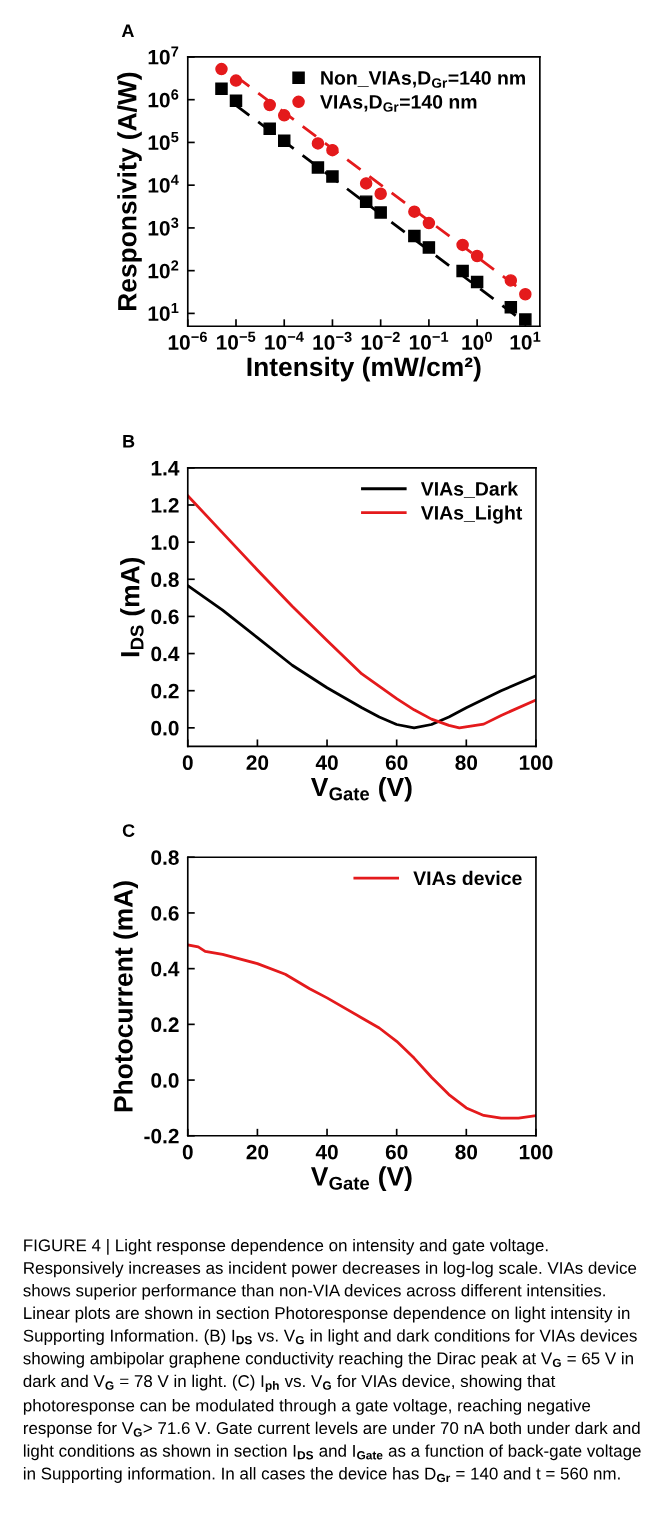  What do you see at coordinates (423, 79) in the screenshot?
I see `legend-label: Non_VIAs,D$_{Gr}$=140 nm` at bounding box center [423, 79].